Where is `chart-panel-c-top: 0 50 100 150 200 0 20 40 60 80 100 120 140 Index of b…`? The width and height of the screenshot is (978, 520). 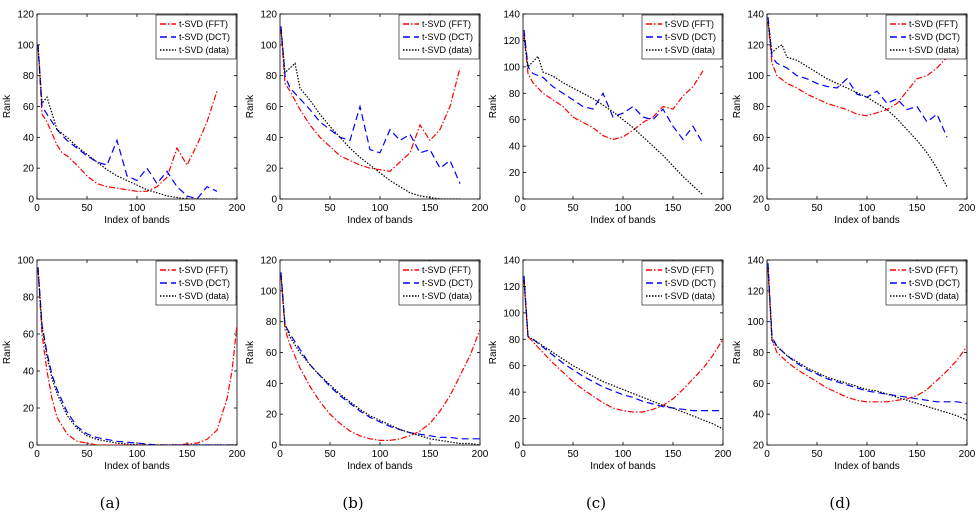
chart-panel-c-top: 0 50 100 150 200 0 20 40 60 80 100 120 140 Index of b… is located at coordinates (610, 118).